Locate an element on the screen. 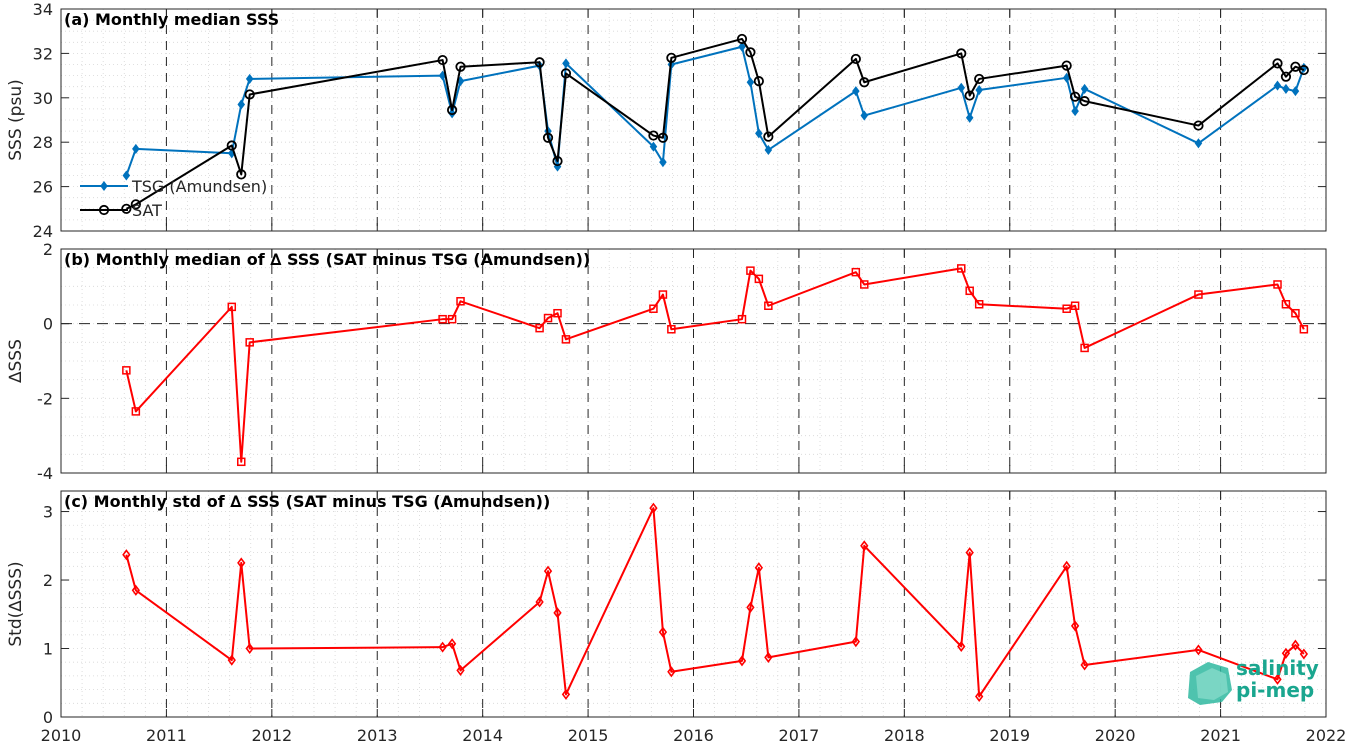 The image size is (1348, 745). y-tick-label: 32 is located at coordinates (43, 53).